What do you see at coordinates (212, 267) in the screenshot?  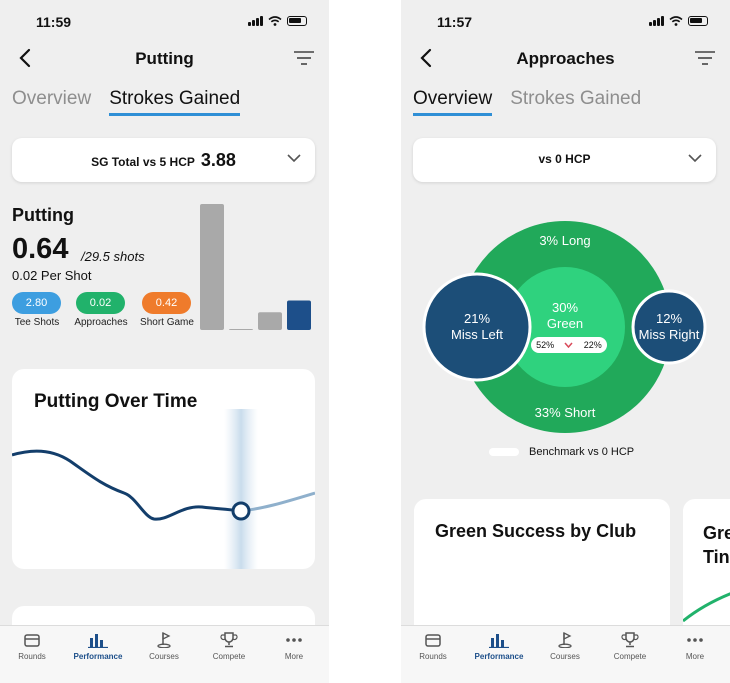 I see `putting-sg-bar` at bounding box center [212, 267].